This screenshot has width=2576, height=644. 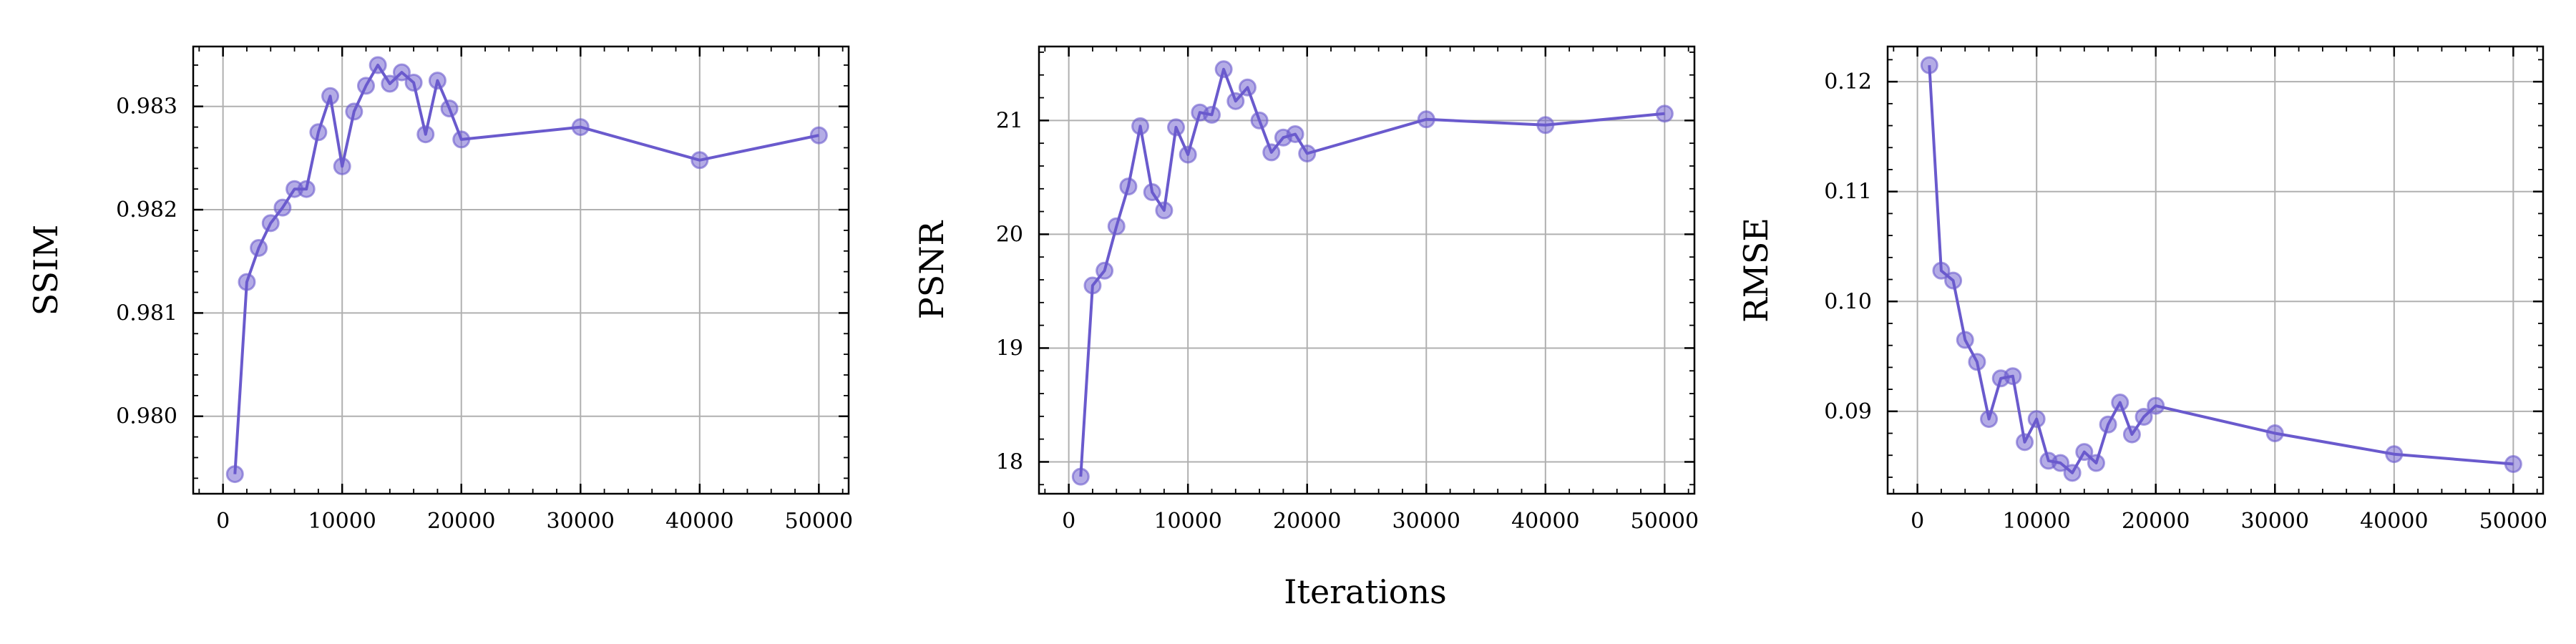 I want to click on y-tick-label: 0.983, so click(x=146, y=106).